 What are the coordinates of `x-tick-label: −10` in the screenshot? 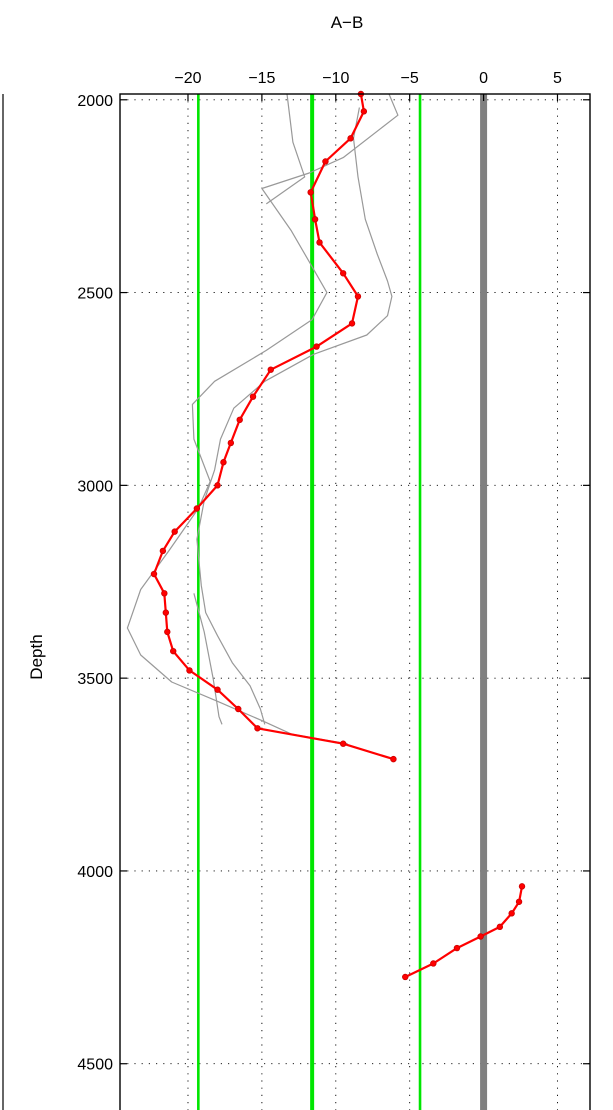 It's located at (335, 78).